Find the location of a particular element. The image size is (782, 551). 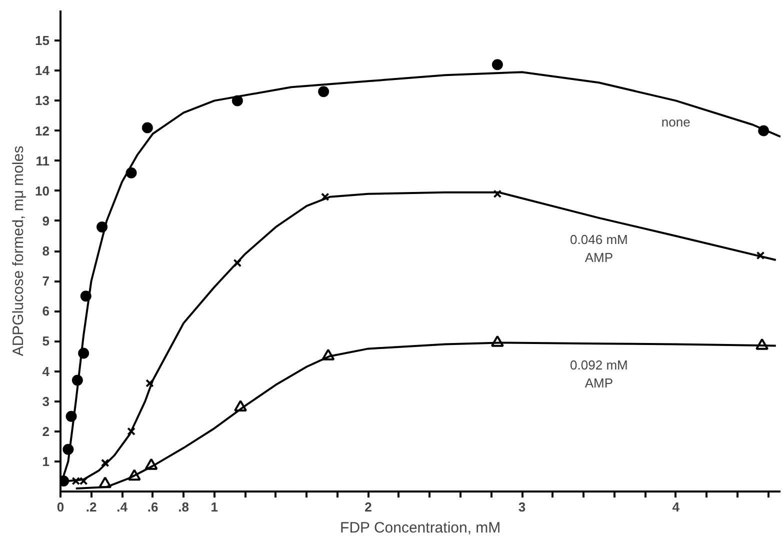

x-tick-label: .6 is located at coordinates (152, 507).